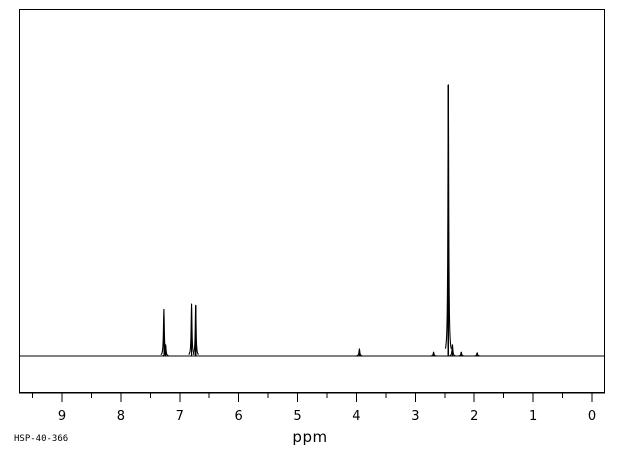 The height and width of the screenshot is (455, 620). Describe the element at coordinates (41, 439) in the screenshot. I see `sample-id-label: HSP-40-366` at that location.